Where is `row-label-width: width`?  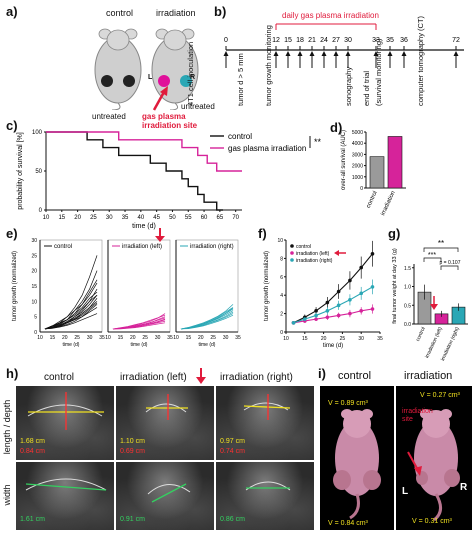
row-label-width: width is located at coordinates (7, 495).